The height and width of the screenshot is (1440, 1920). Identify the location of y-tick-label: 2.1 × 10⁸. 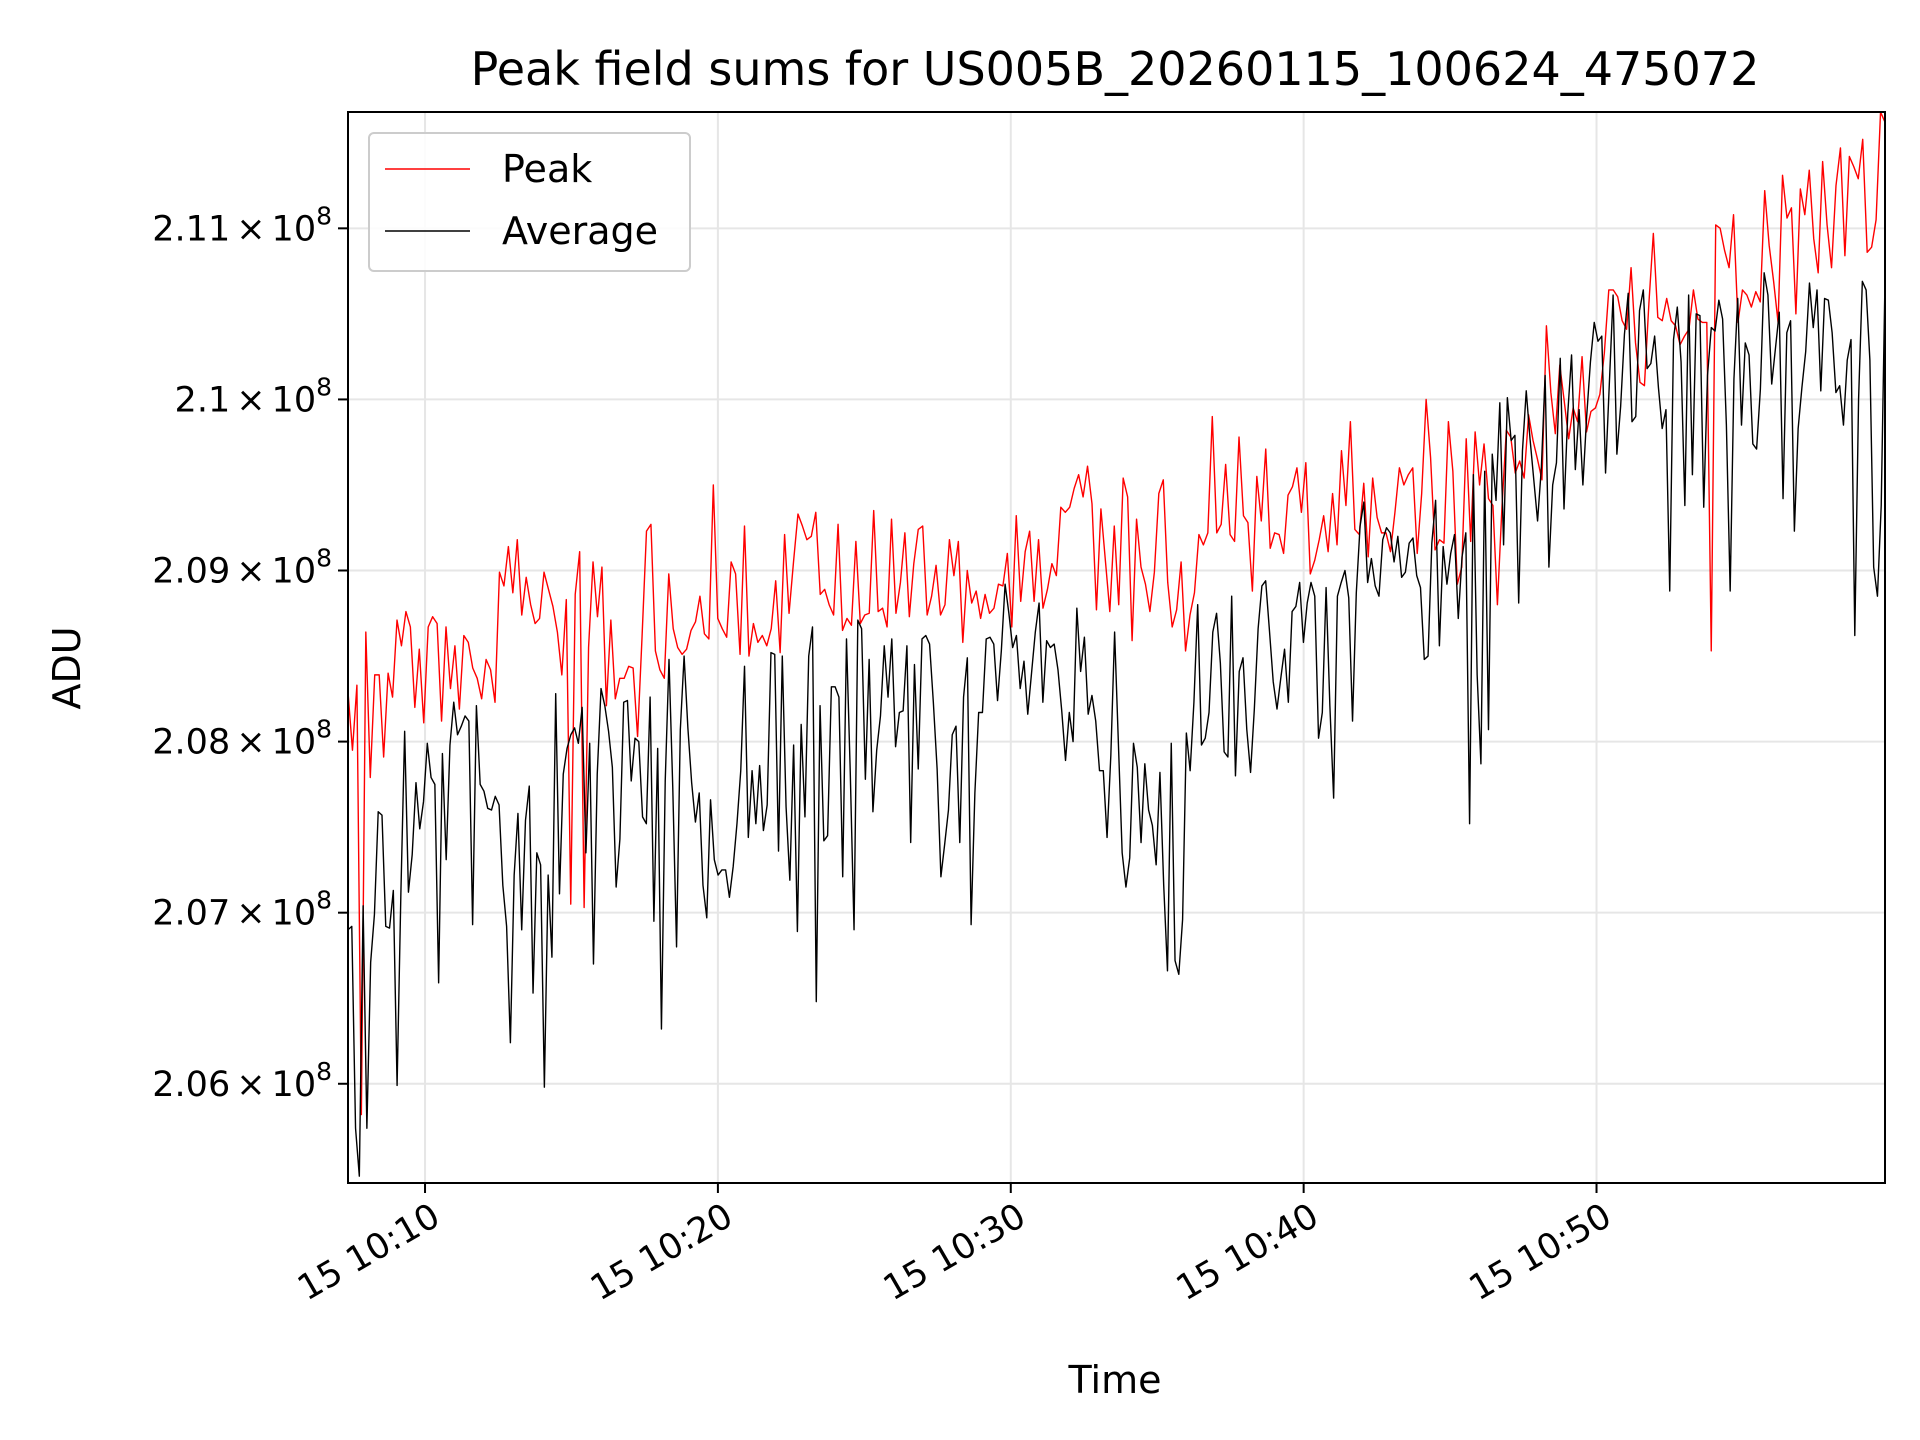
(253, 396).